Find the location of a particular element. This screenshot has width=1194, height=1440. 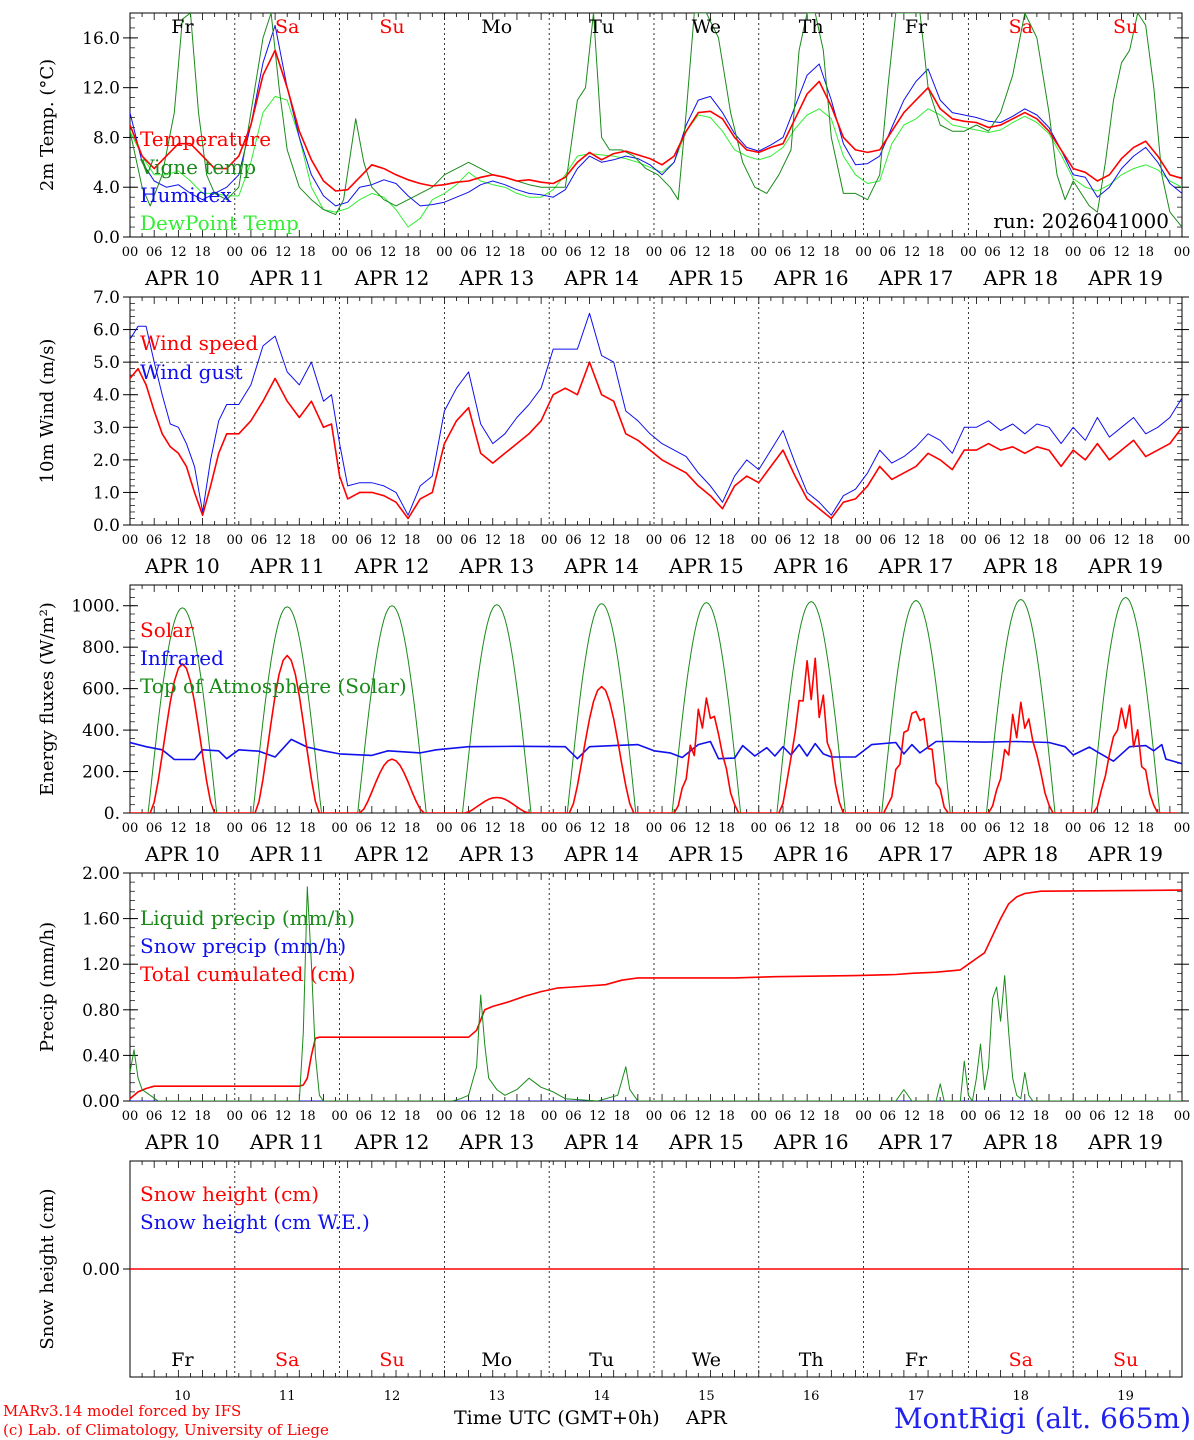

precip-date-label: APR 15 is located at coordinates (706, 1142).